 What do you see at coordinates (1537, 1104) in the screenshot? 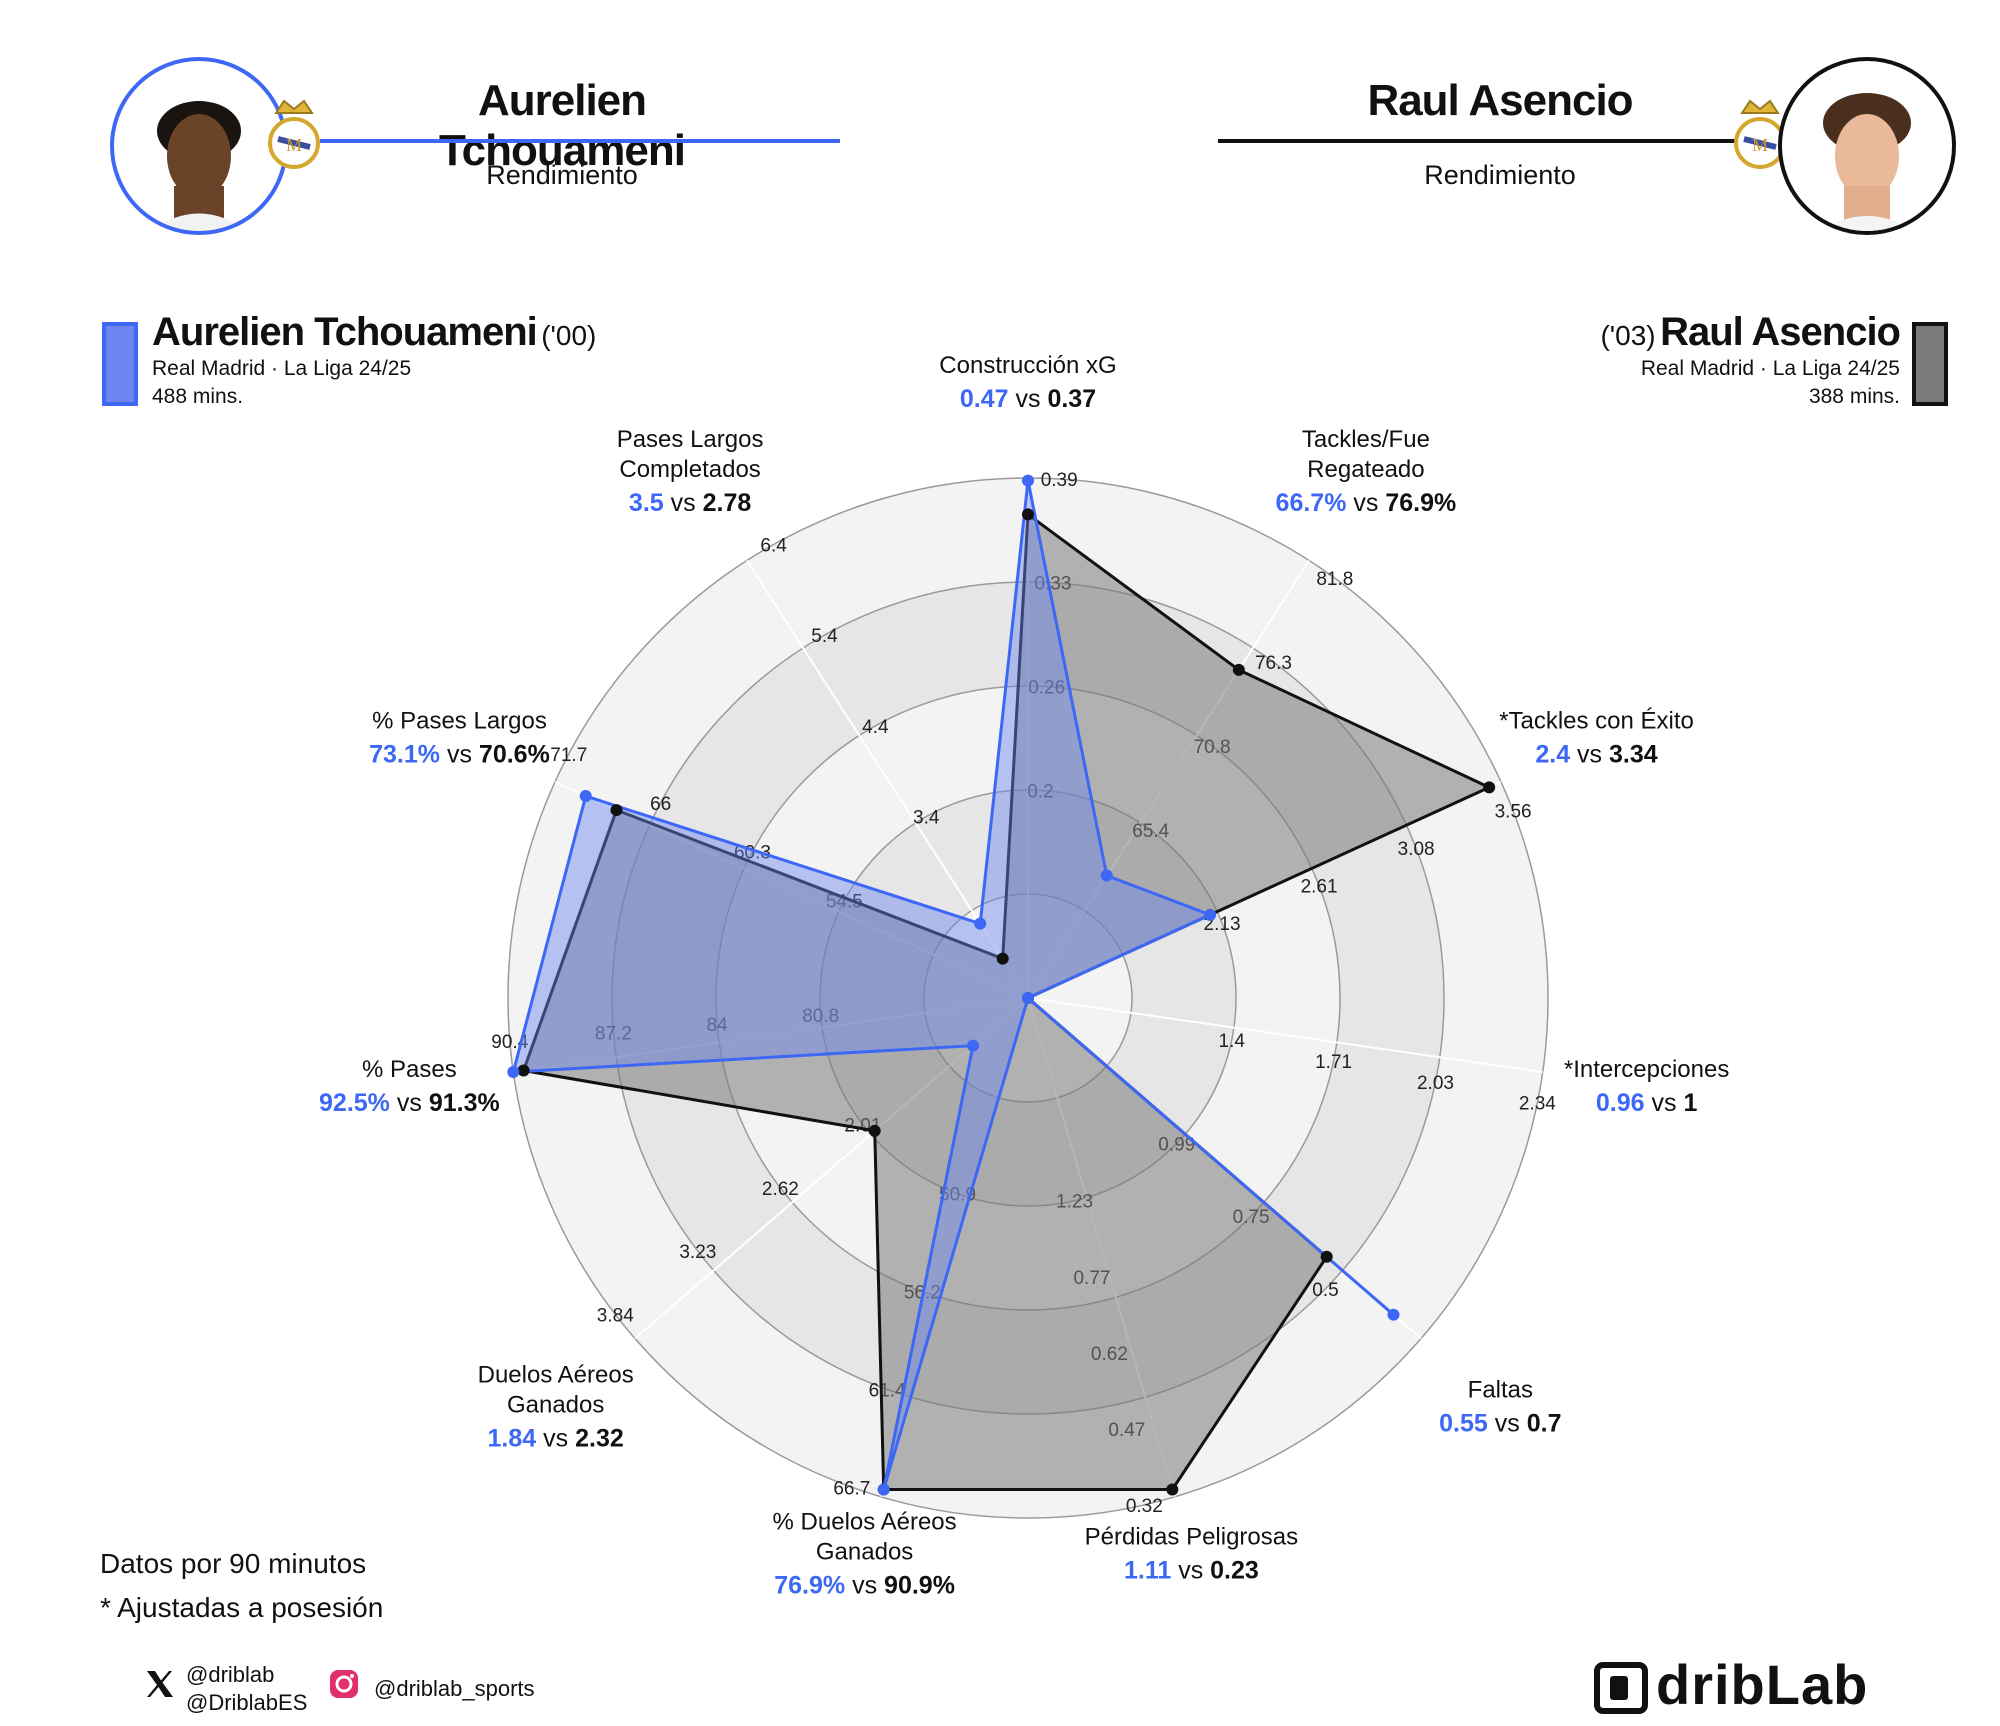
I see `radar-tick-label: 2.34` at bounding box center [1537, 1104].